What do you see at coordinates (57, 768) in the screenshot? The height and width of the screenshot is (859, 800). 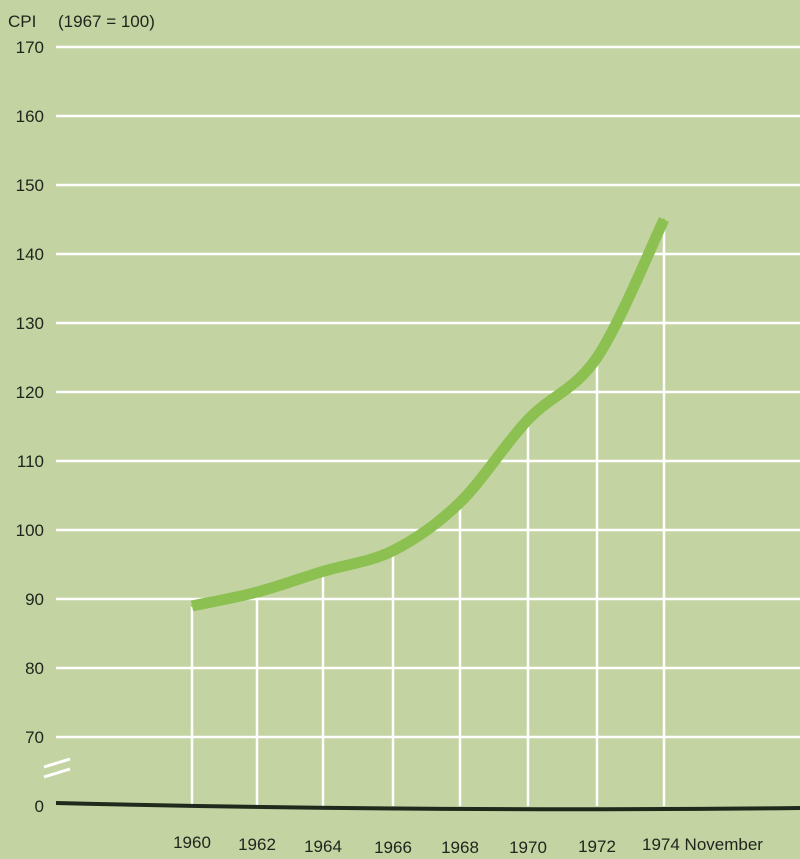 I see `y-axis-break-mark` at bounding box center [57, 768].